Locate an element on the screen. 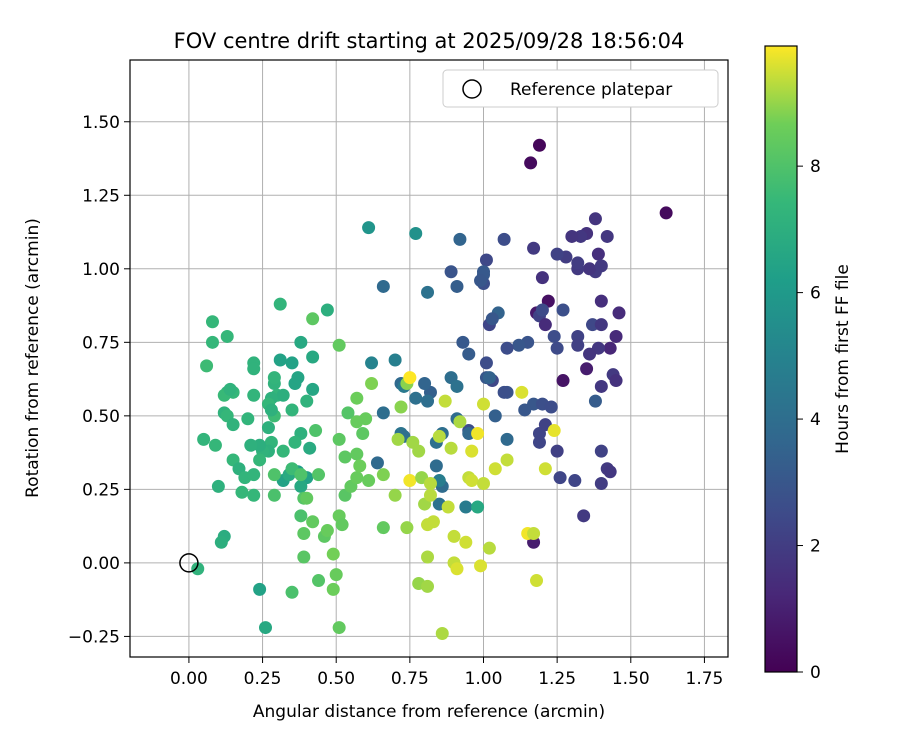 The image size is (900, 750). x-tick-label: 0.50 is located at coordinates (336, 679).